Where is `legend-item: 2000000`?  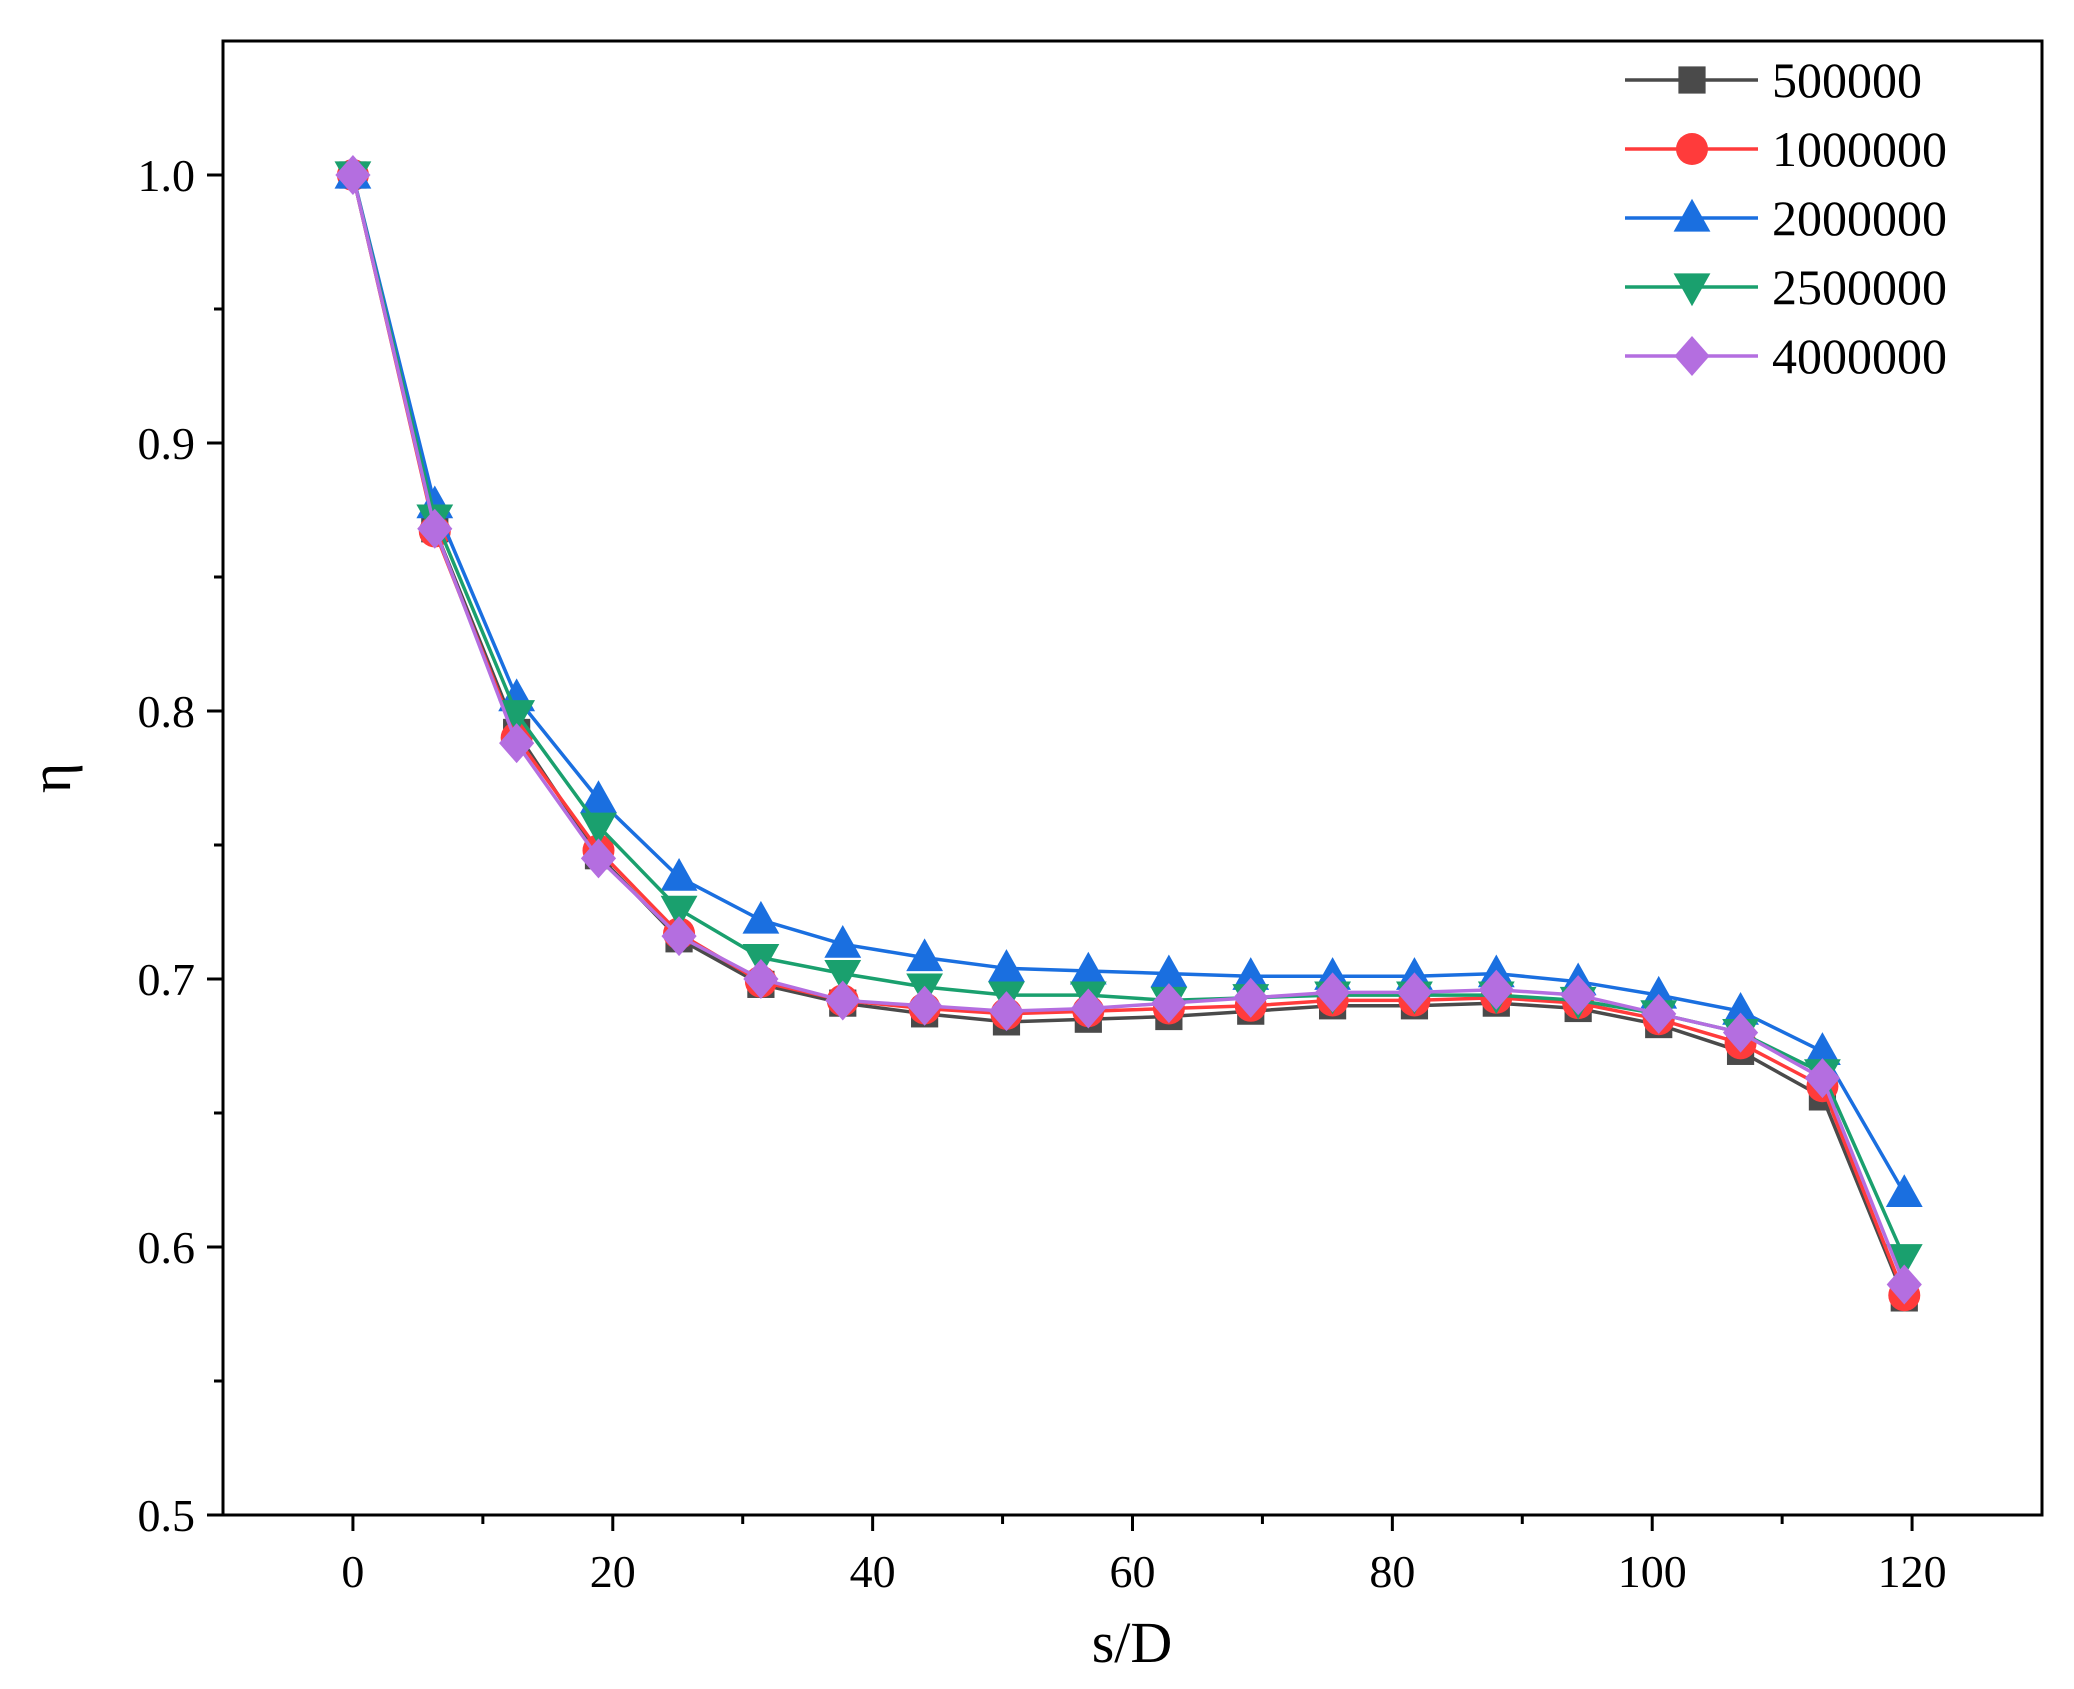 legend-item: 2000000 is located at coordinates (1786, 218).